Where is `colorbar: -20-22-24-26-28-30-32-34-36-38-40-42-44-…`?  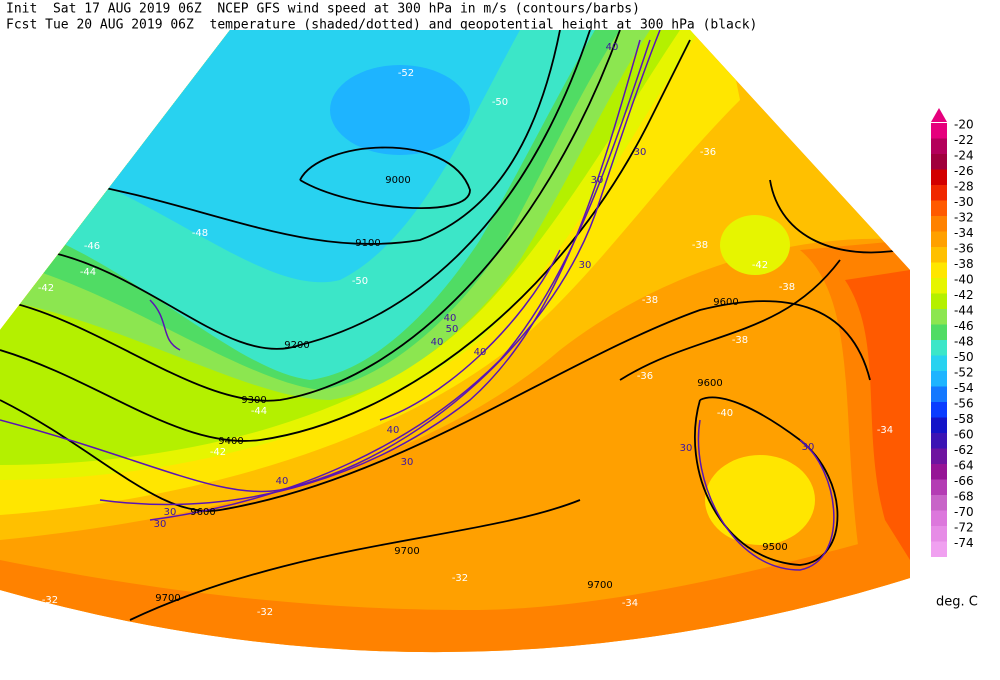 colorbar: -20-22-24-26-28-30-32-34-36-38-40-42-44-… is located at coordinates (952, 337).